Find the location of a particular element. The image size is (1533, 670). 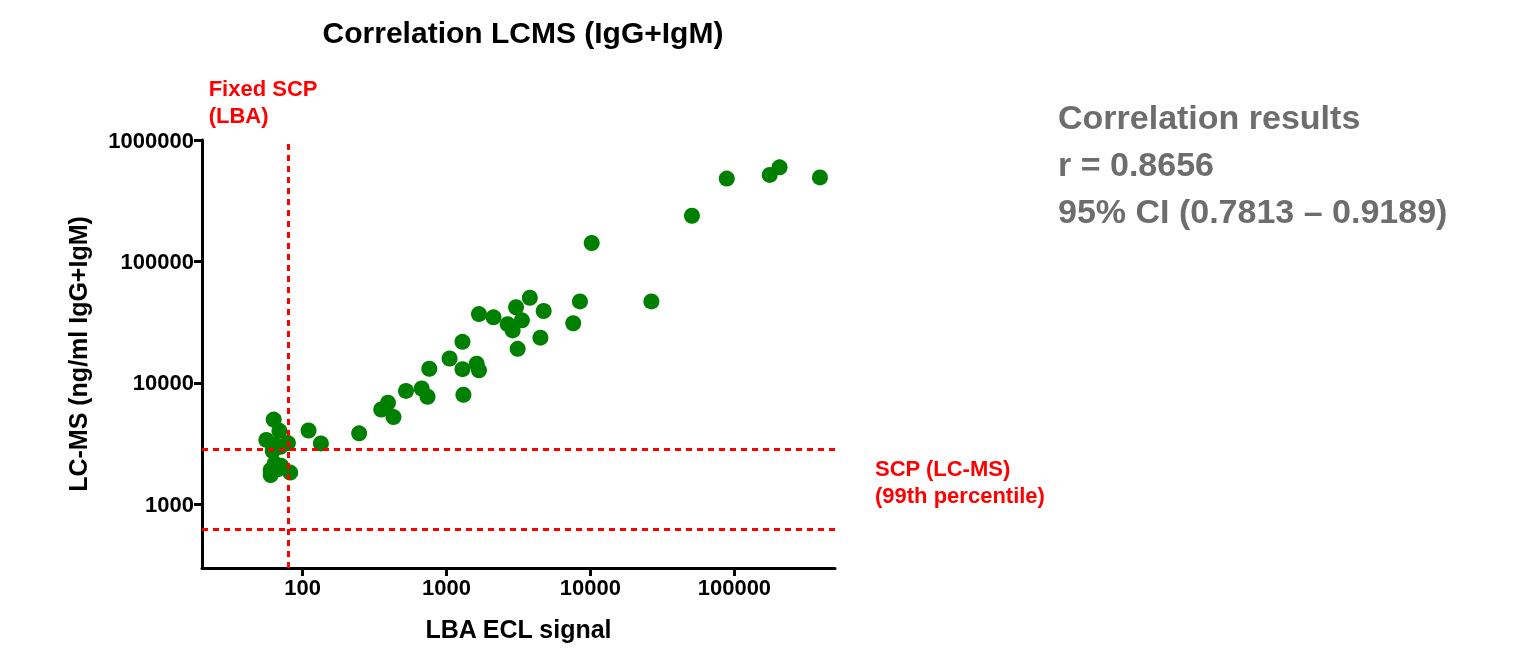

y-tick-label: 1000 is located at coordinates (169, 504).